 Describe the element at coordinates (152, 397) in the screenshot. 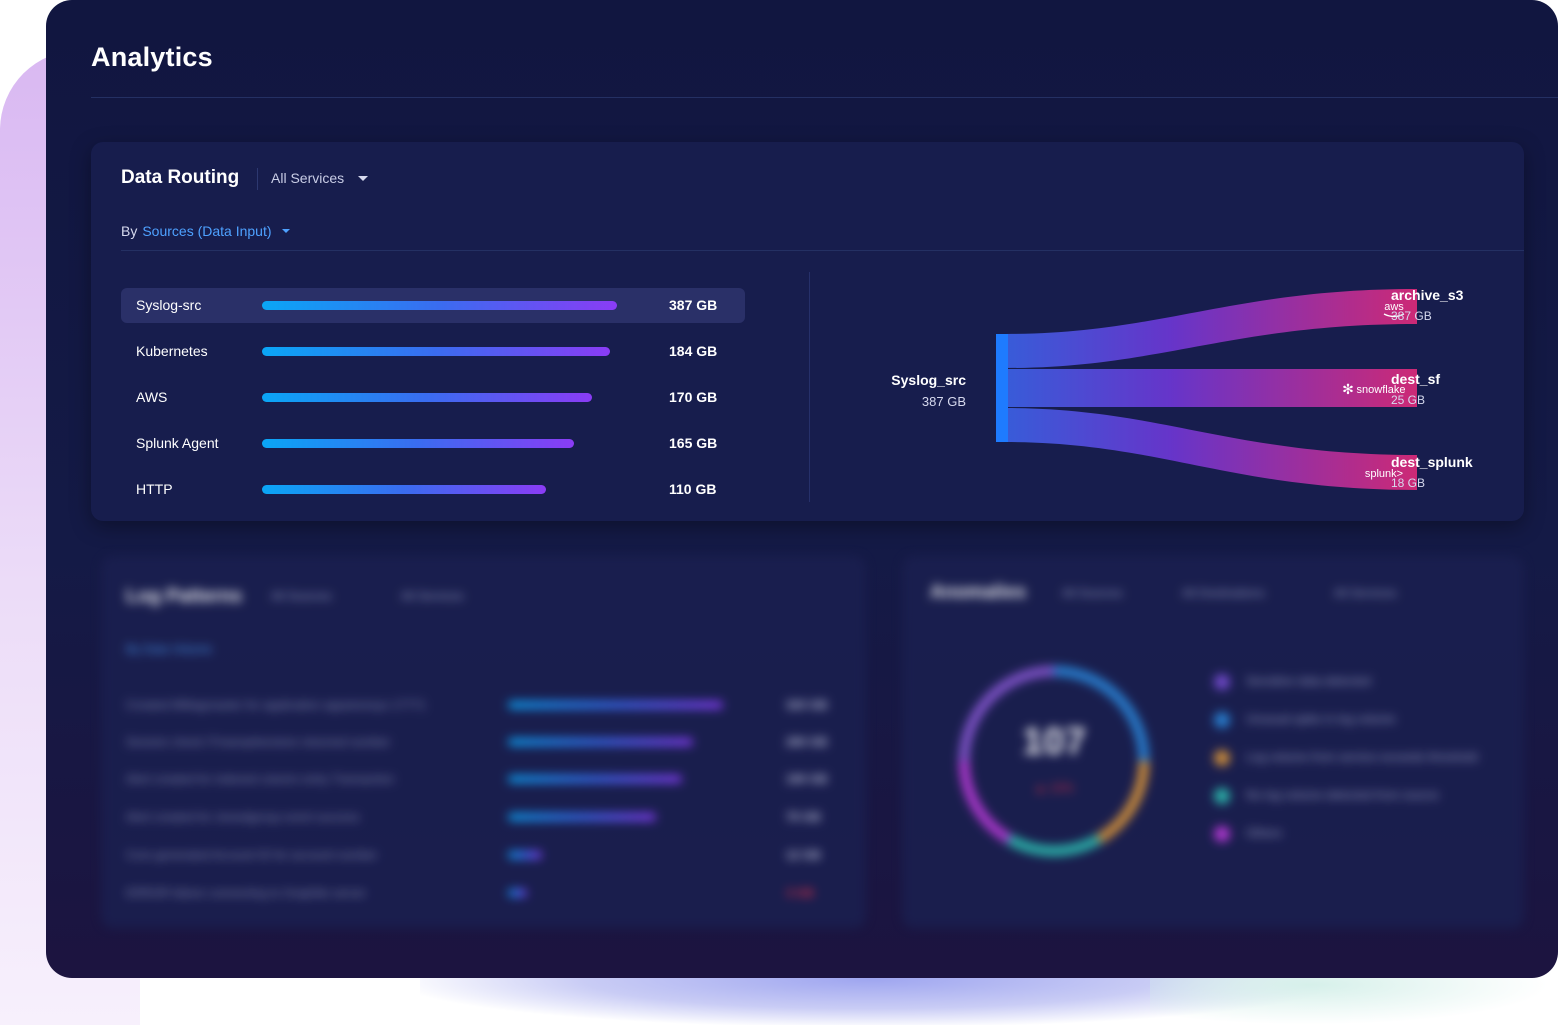

I see `source-name: AWS` at that location.